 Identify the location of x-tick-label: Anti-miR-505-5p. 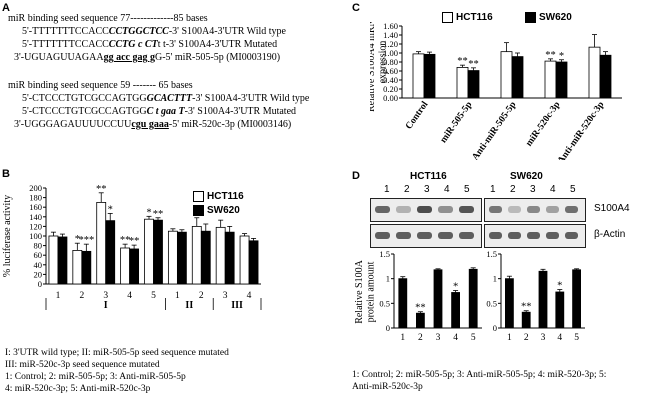
(495, 130).